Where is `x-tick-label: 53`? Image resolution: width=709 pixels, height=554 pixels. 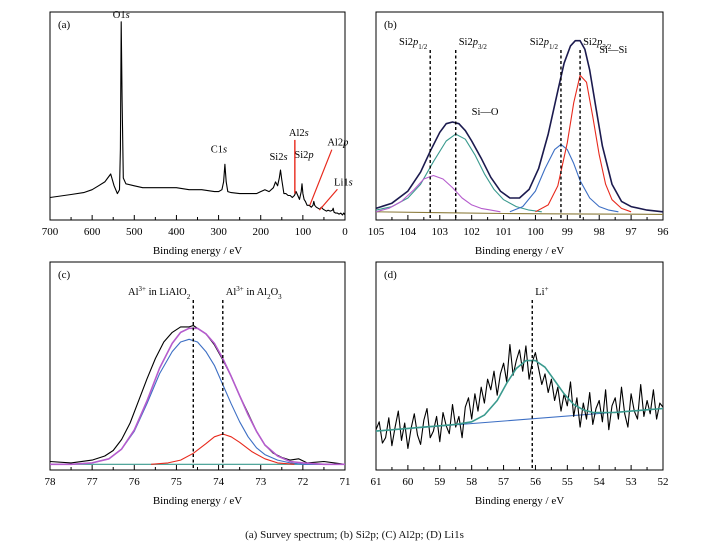 x-tick-label: 53 is located at coordinates (632, 482).